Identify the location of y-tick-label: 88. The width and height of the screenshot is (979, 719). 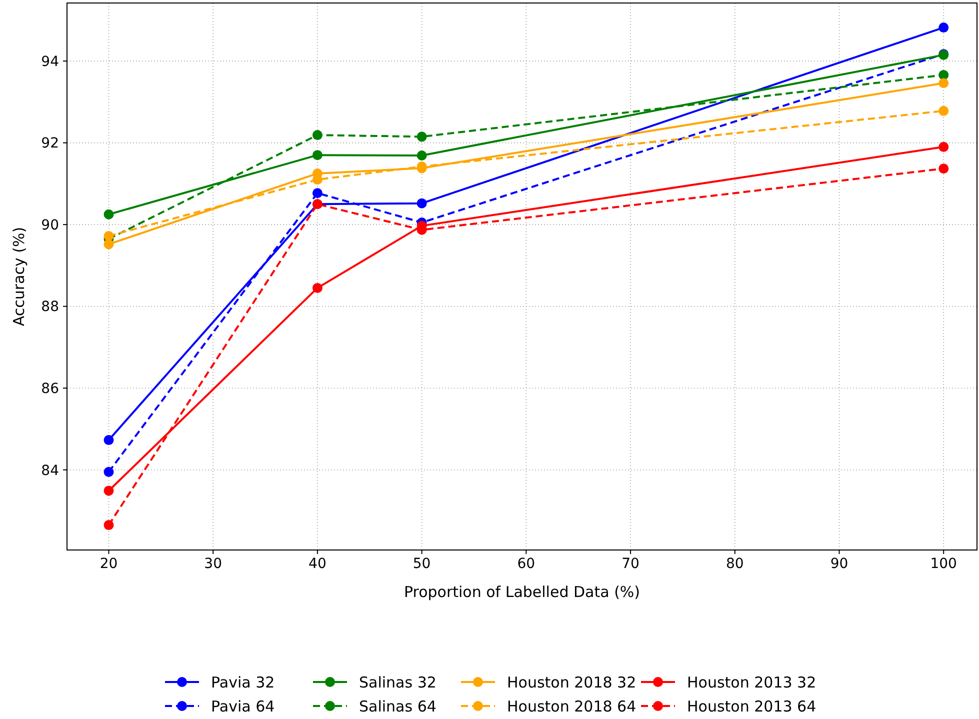
(50, 307).